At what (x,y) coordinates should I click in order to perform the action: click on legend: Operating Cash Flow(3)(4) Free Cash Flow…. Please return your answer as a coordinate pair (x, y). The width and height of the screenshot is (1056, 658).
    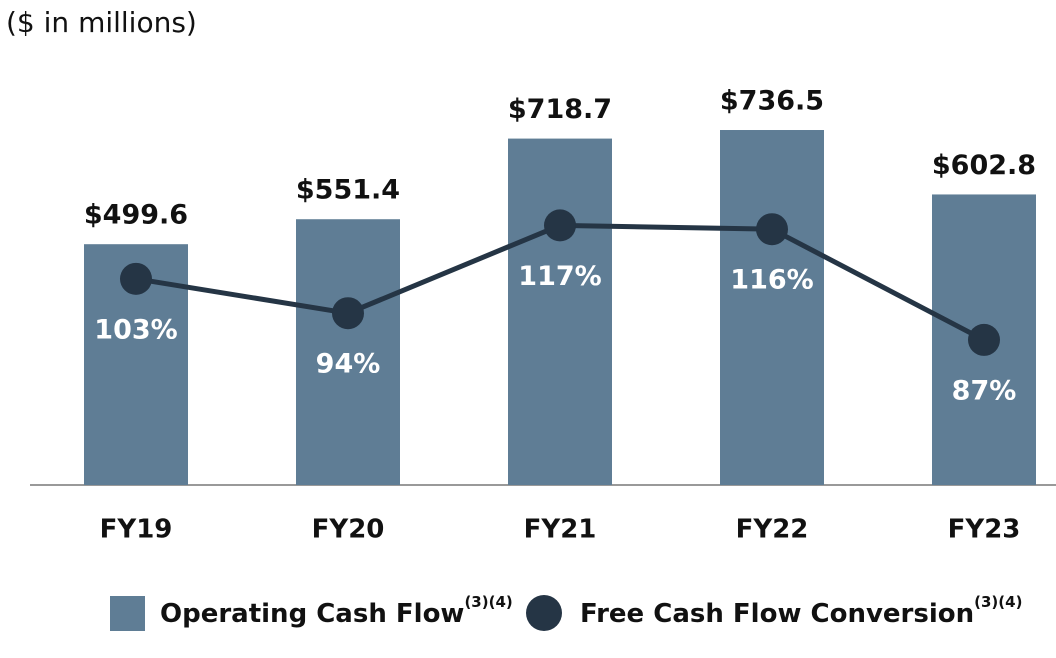
    Looking at the image, I should click on (566, 612).